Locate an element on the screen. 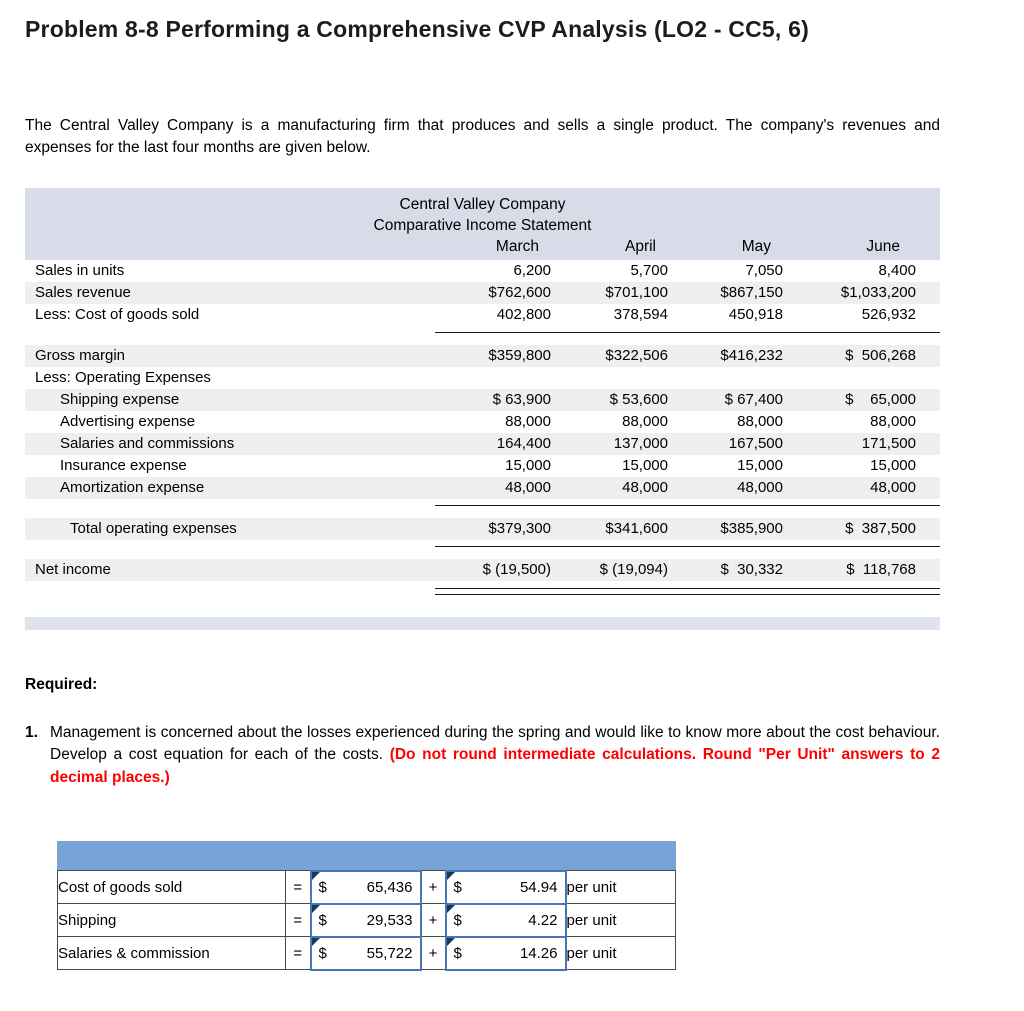  cell-value: 8,400 is located at coordinates (897, 270).